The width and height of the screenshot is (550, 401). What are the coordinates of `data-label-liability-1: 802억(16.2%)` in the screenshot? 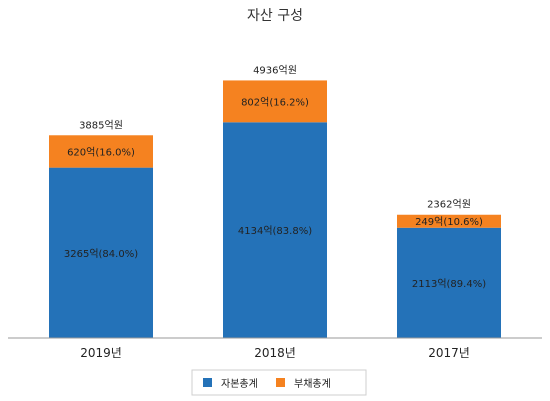 It's located at (275, 102).